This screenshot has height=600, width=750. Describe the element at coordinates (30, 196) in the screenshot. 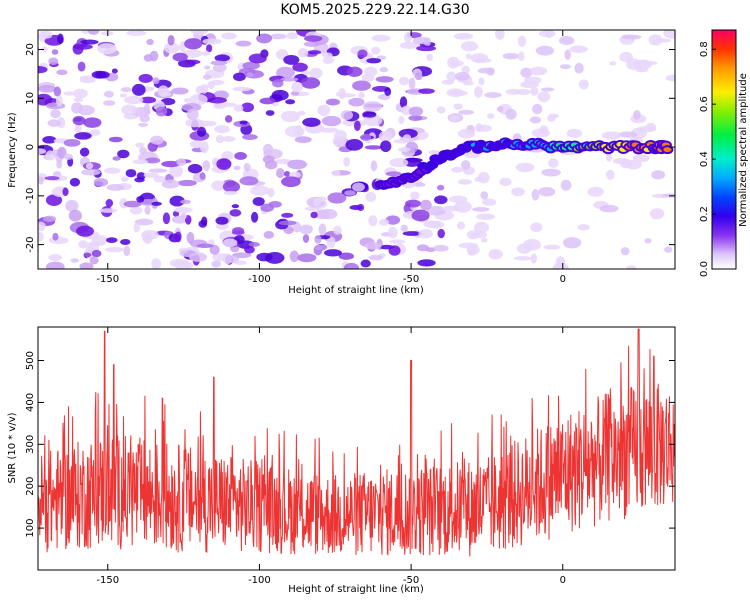

I see `spectrogram-y-tick-label: -10` at that location.